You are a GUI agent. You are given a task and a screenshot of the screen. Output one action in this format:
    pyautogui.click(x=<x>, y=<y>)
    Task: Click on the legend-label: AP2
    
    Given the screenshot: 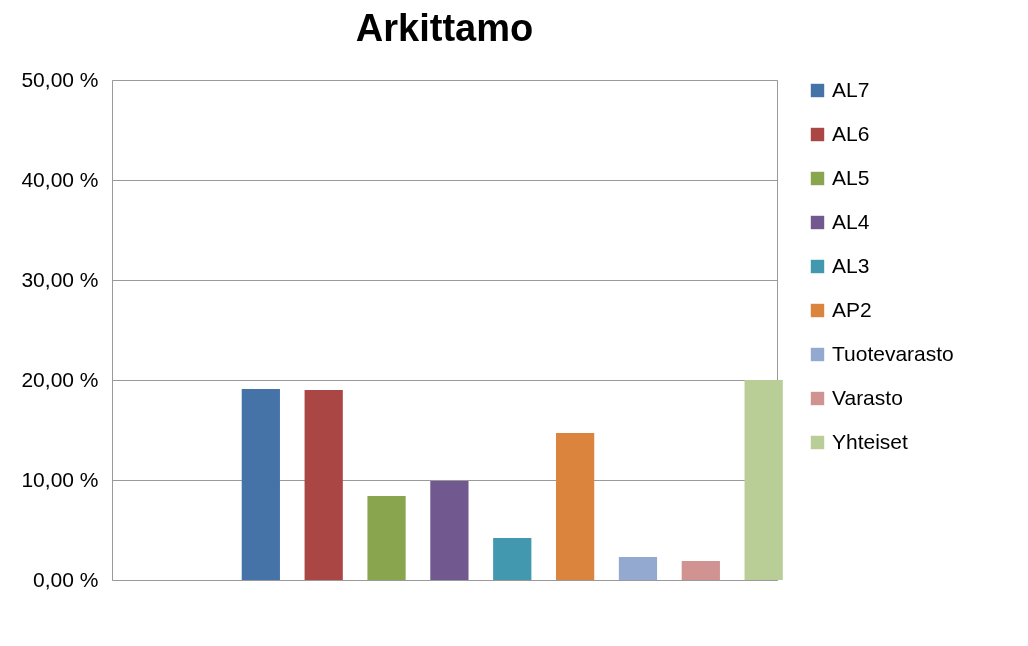 What is the action you would take?
    pyautogui.click(x=852, y=309)
    